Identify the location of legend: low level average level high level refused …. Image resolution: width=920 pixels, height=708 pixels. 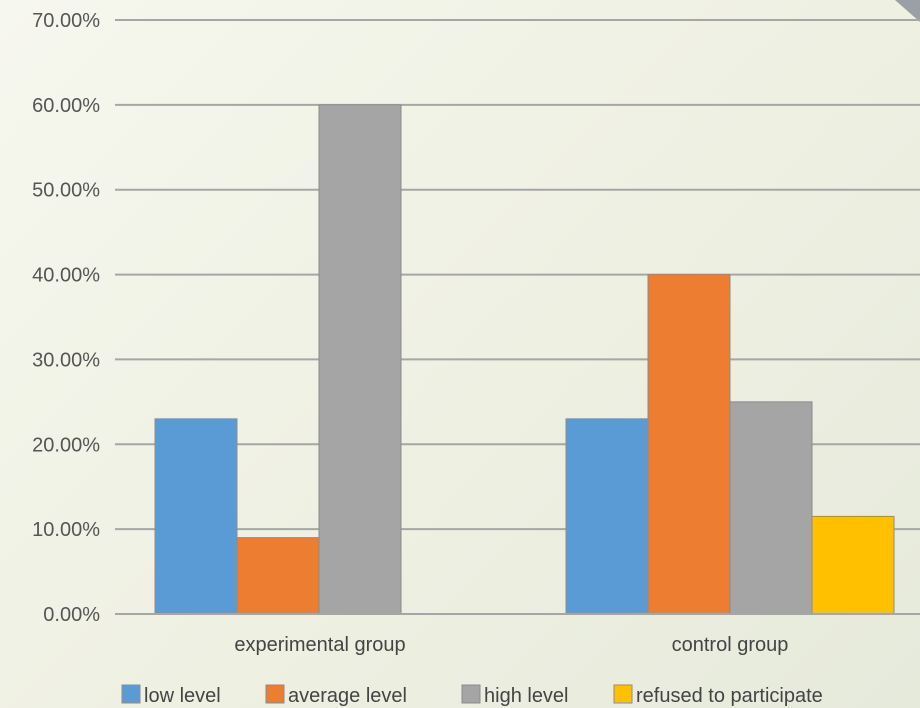
(472, 695).